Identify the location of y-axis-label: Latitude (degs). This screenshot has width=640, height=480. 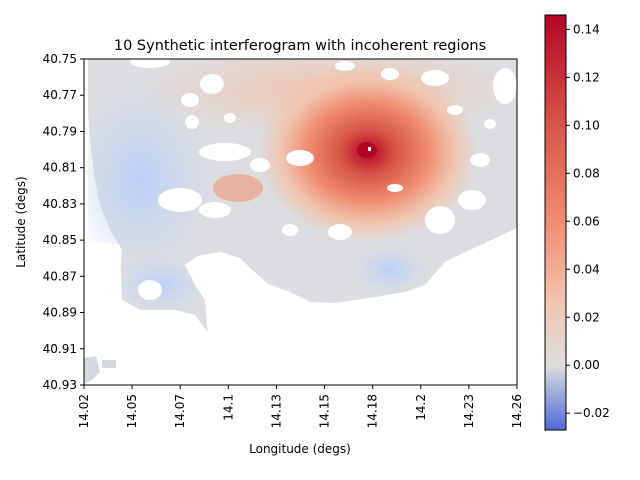
(21, 221).